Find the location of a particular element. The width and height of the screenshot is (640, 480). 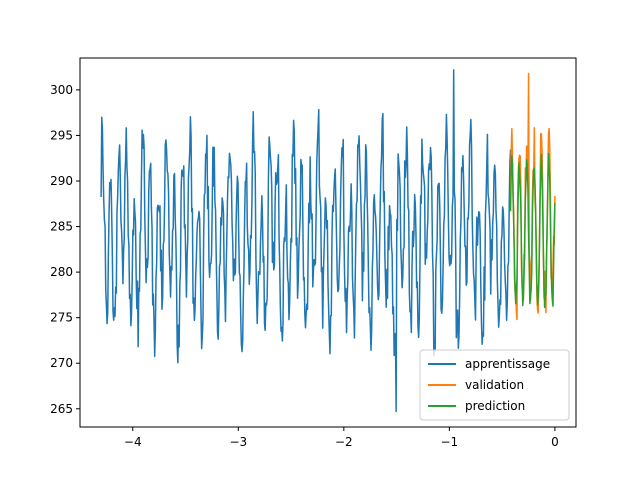

x-tick-label: −2 is located at coordinates (344, 442).